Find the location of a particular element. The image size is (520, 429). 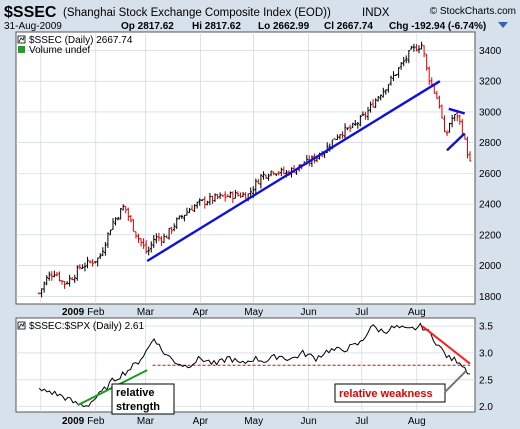

relative-weakness-box is located at coordinates (390, 393).